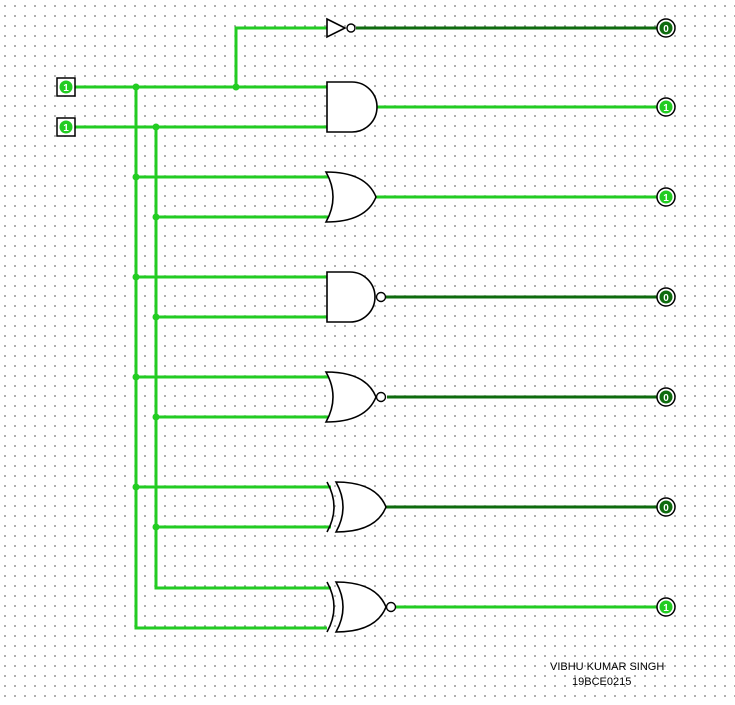 The width and height of the screenshot is (735, 705). I want to click on output-xor: 0, so click(666, 507).